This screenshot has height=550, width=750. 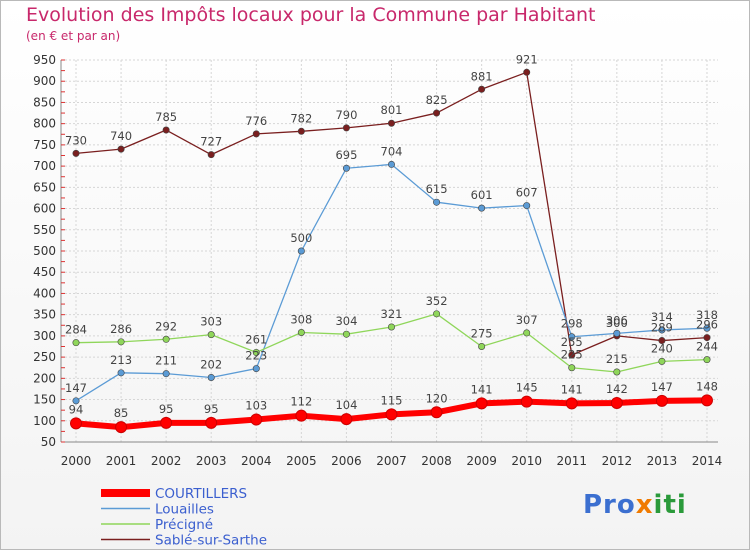 I want to click on x-tick-label: 2007, so click(x=391, y=461).